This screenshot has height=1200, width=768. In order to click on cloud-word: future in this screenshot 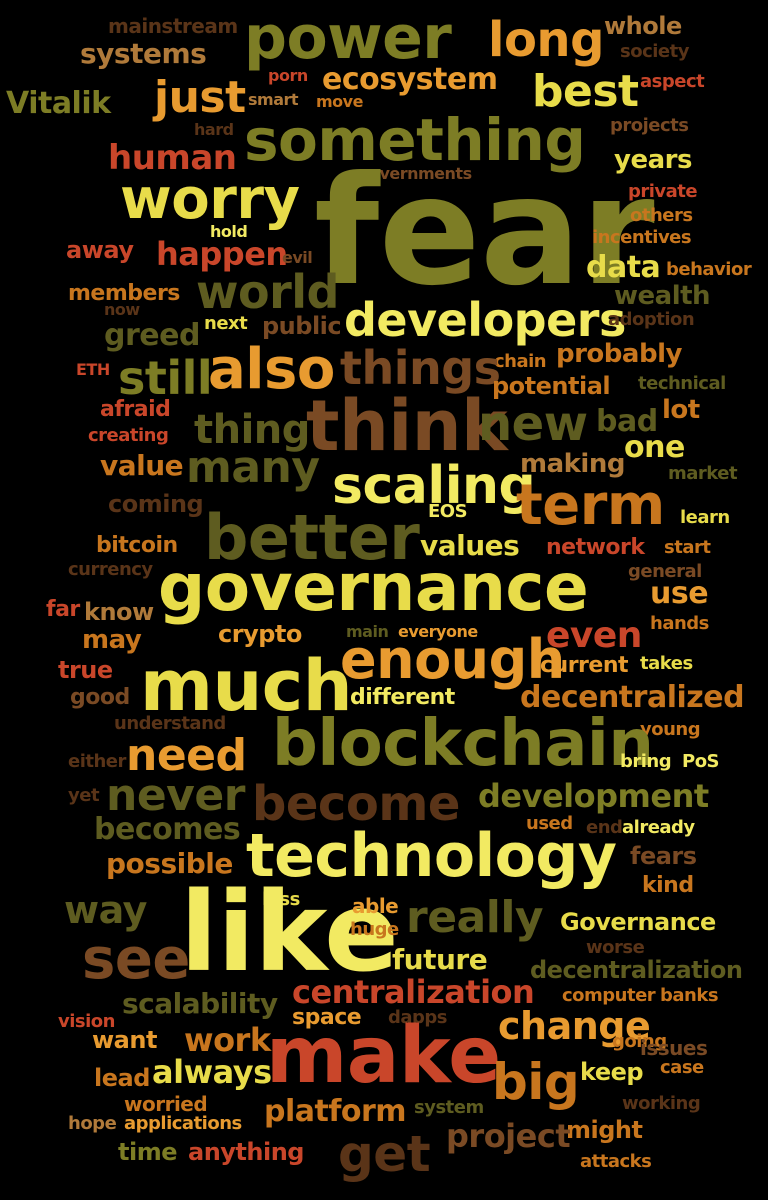, I will do `click(440, 959)`.